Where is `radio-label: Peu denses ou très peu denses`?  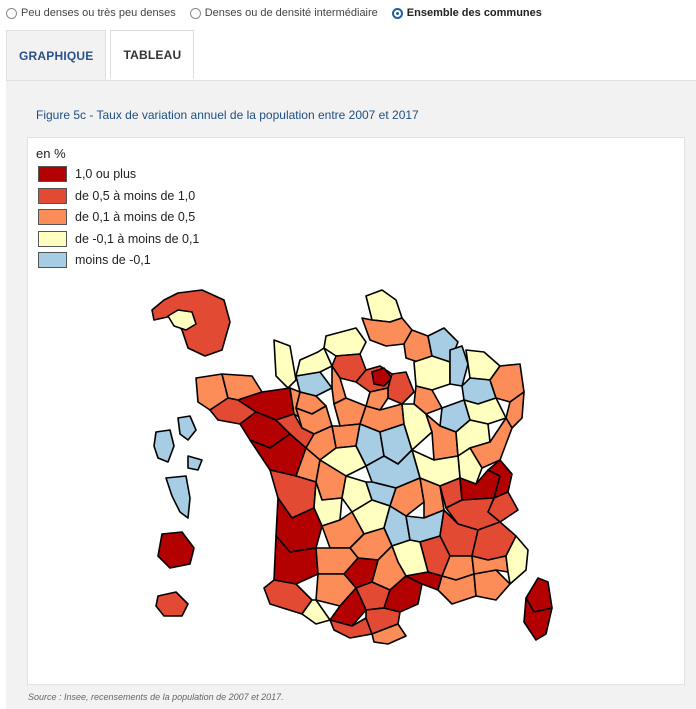
radio-label: Peu denses ou très peu denses is located at coordinates (98, 13).